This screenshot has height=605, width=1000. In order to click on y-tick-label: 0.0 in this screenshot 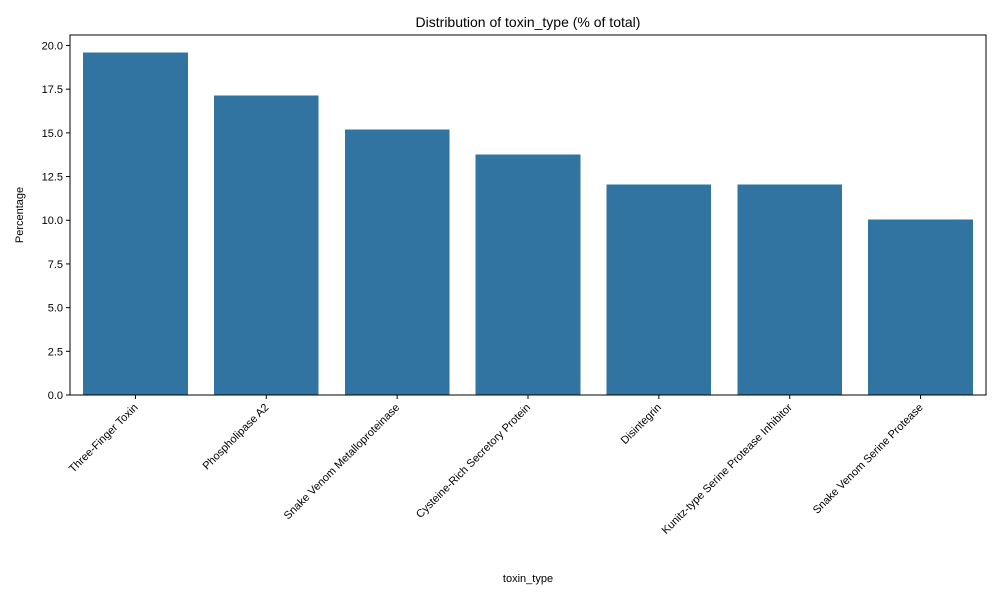, I will do `click(55, 396)`.